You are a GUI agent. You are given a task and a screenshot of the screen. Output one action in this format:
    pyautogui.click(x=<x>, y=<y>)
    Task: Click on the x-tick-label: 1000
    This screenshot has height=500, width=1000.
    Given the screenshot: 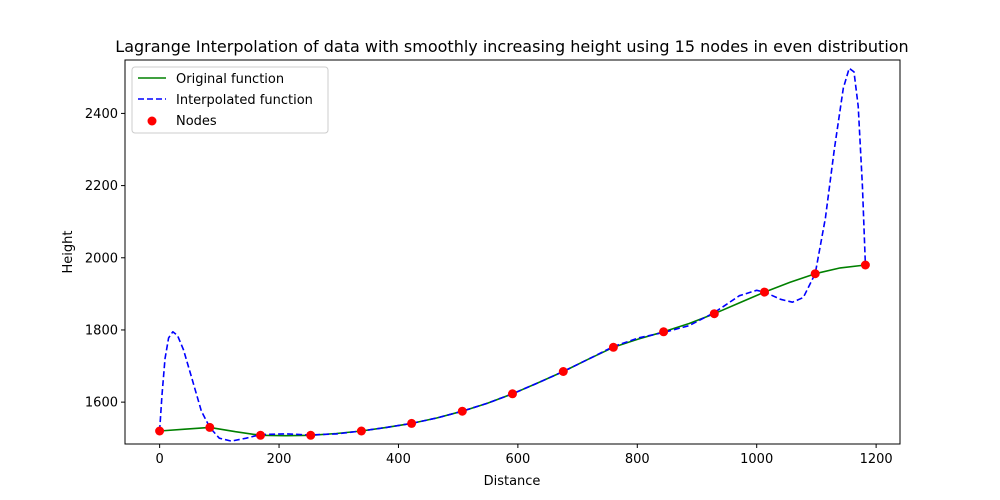 What is the action you would take?
    pyautogui.click(x=756, y=459)
    